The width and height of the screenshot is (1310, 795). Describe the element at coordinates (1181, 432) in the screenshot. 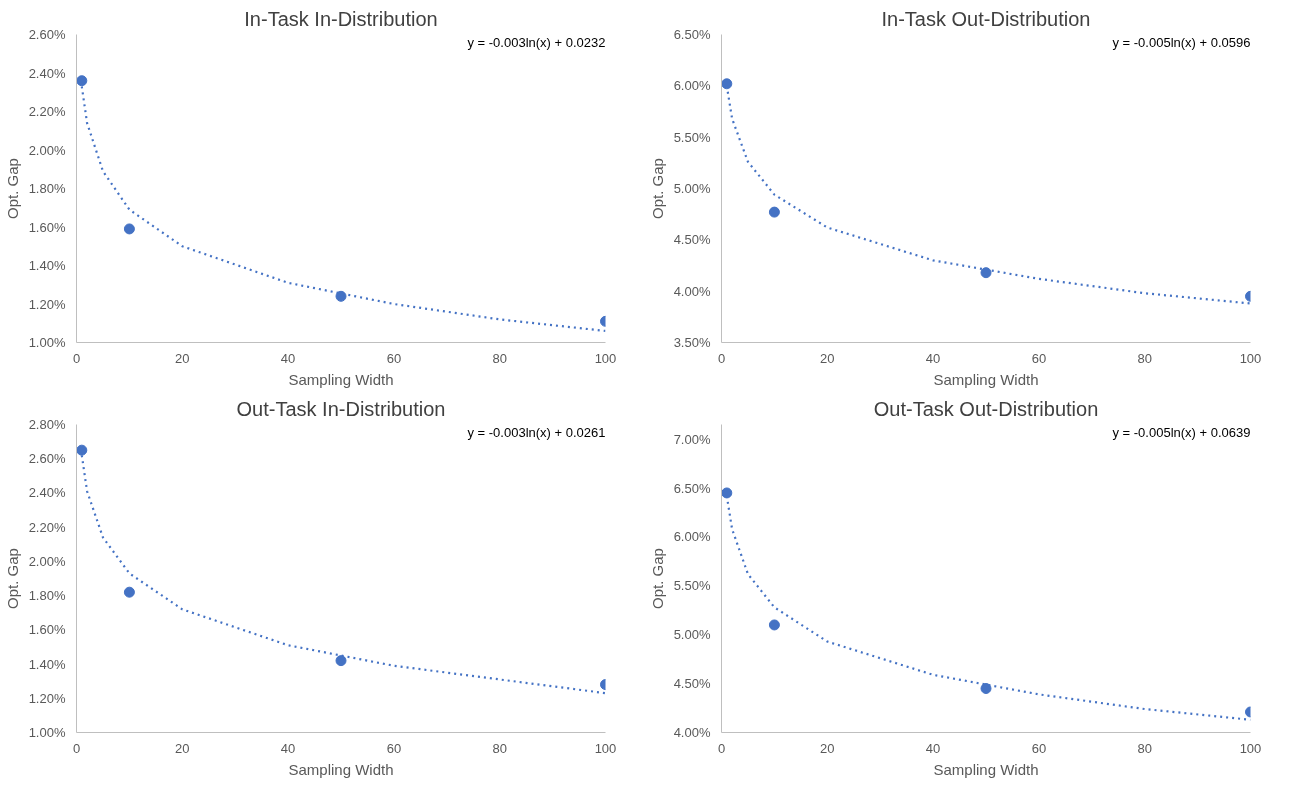

I see `annotation: y = -0.005ln(x) + 0.0639` at that location.